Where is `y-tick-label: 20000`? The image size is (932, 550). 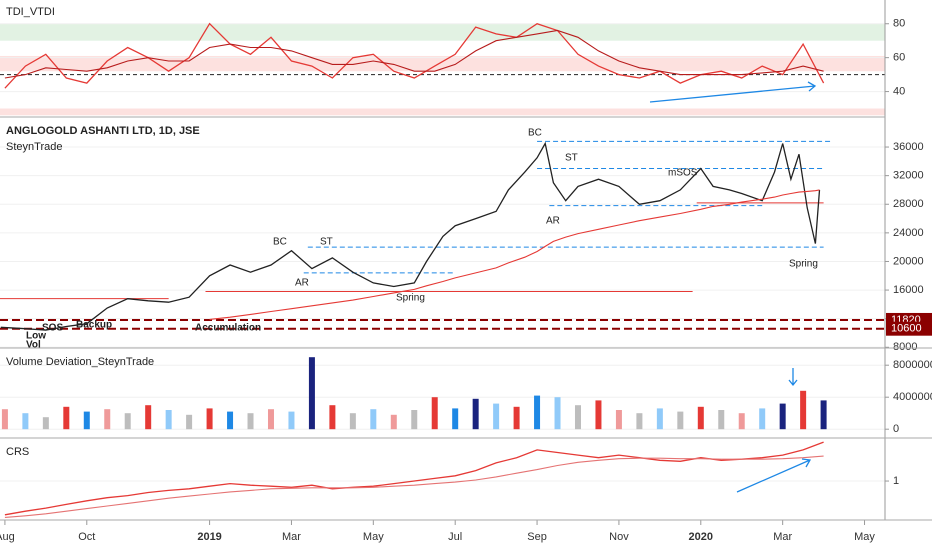 y-tick-label: 20000 is located at coordinates (908, 261).